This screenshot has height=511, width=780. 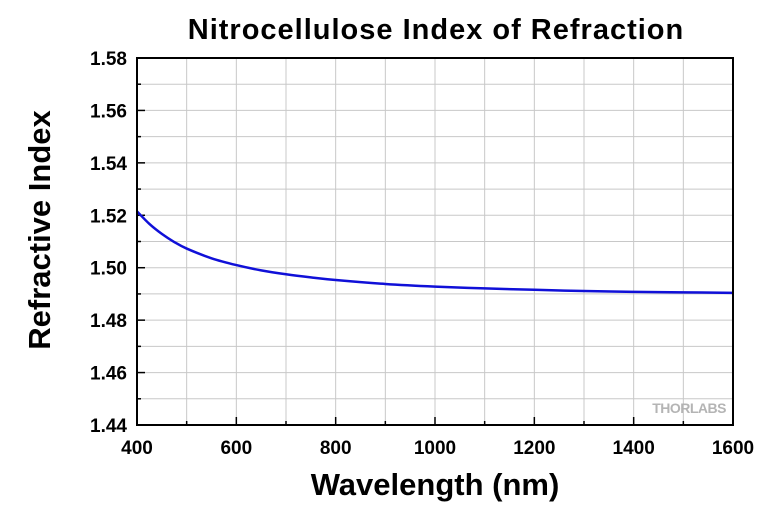 What do you see at coordinates (435, 484) in the screenshot?
I see `x-axis-title: Wavelength (nm)` at bounding box center [435, 484].